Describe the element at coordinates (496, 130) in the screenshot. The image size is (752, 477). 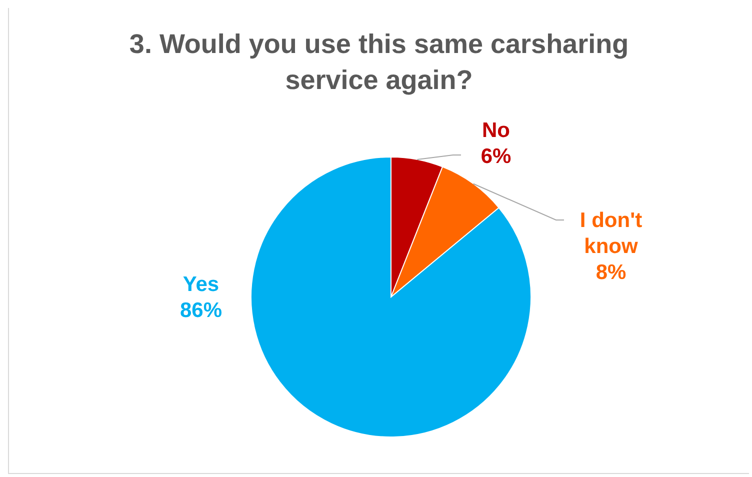
I see `slice-label: No` at that location.